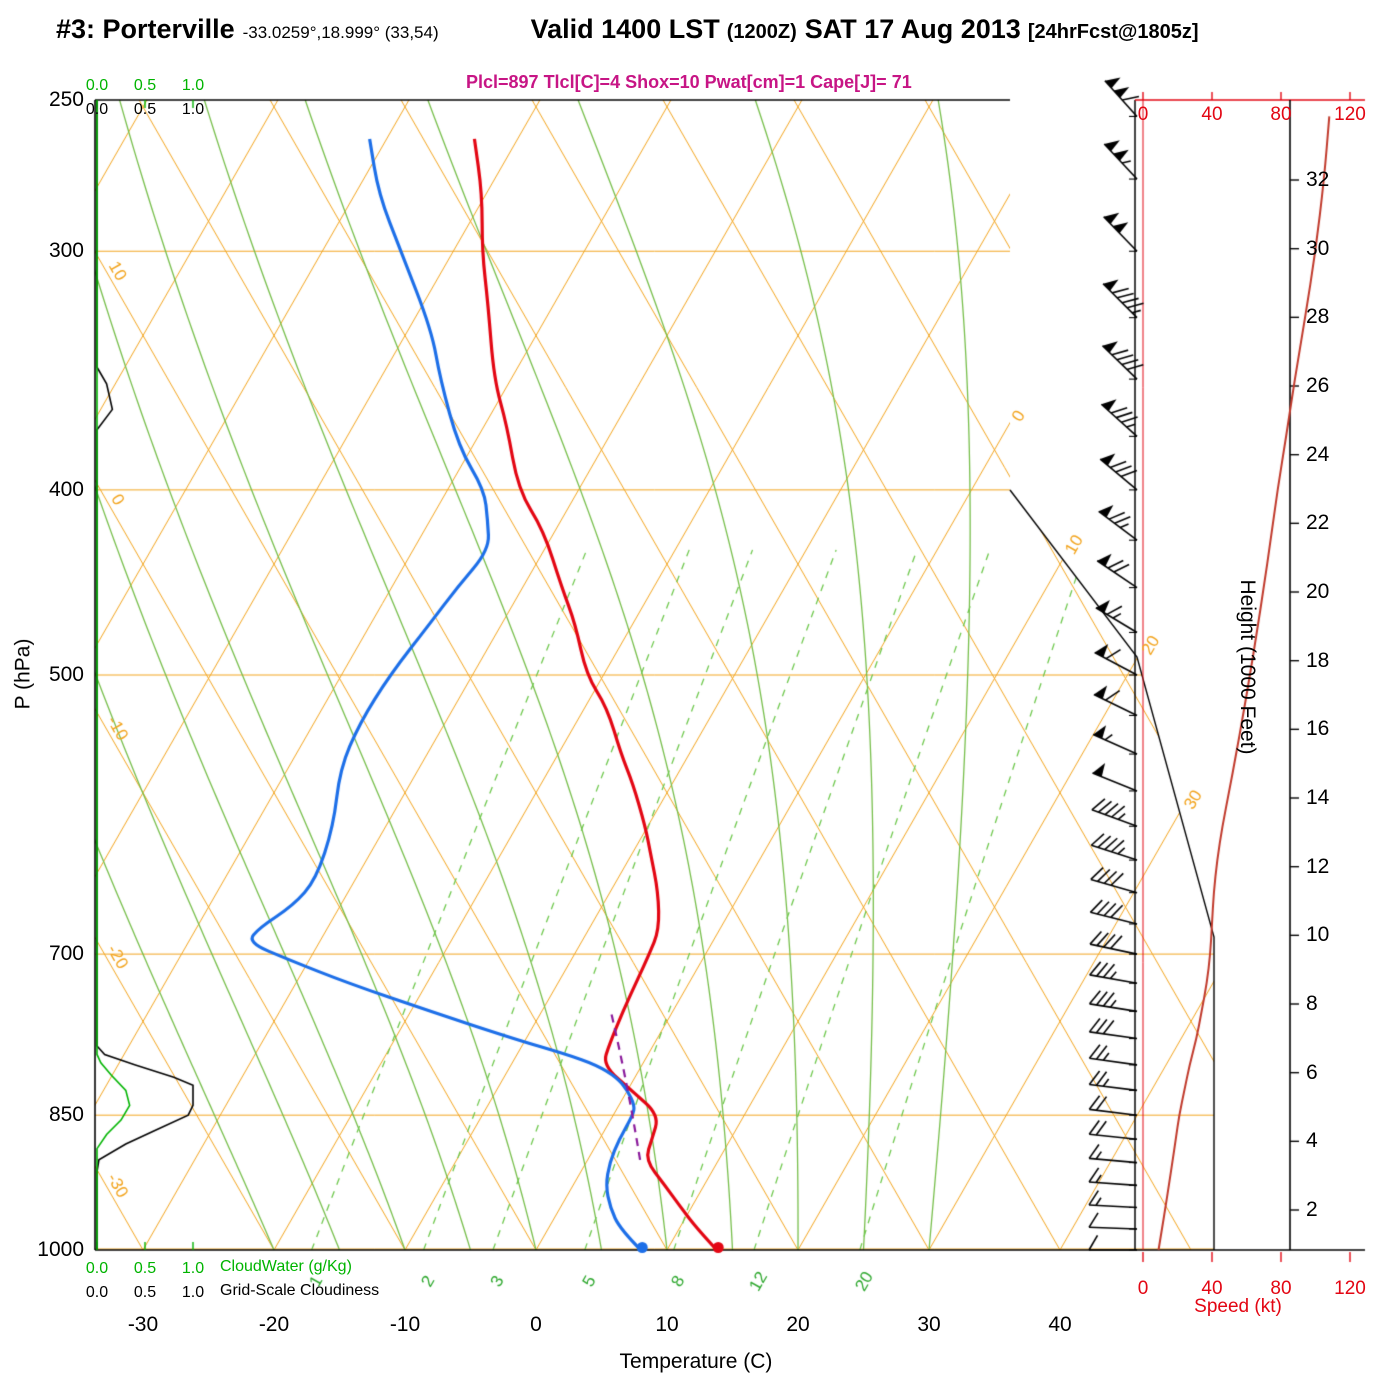 This screenshot has height=1400, width=1400. I want to click on valid-time: Valid 1400 LST, so click(625, 29).